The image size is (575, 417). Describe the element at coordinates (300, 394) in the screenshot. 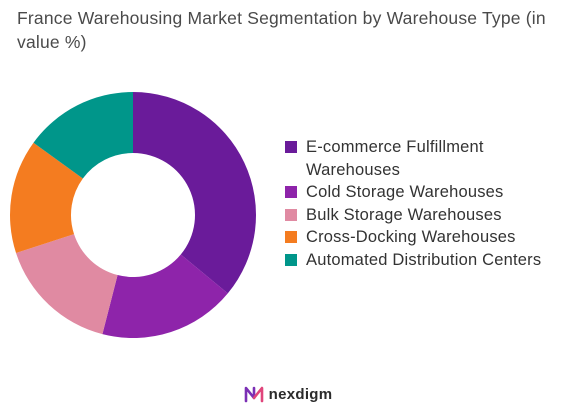

I see `brand-name: nexdigm` at that location.